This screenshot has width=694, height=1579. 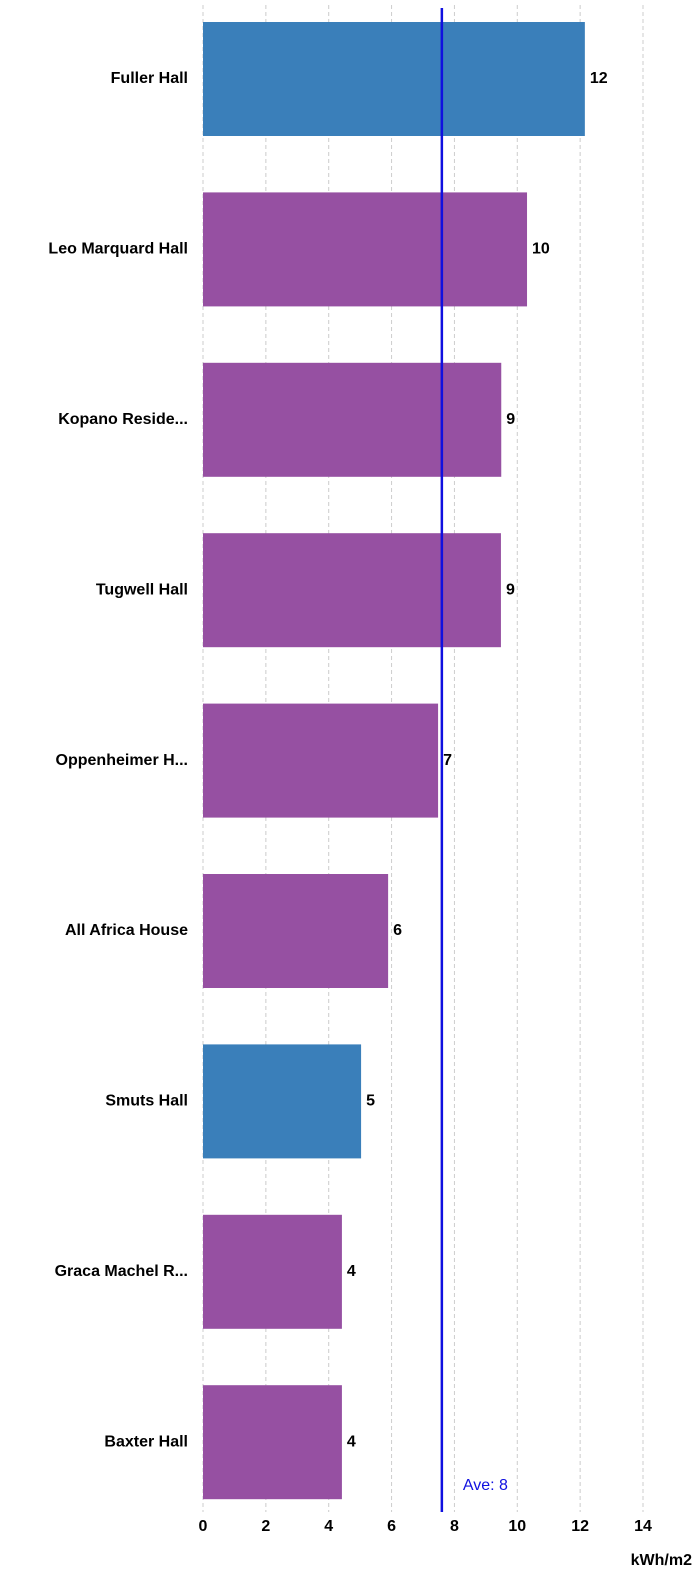 What do you see at coordinates (447, 760) in the screenshot?
I see `value-label: 7` at bounding box center [447, 760].